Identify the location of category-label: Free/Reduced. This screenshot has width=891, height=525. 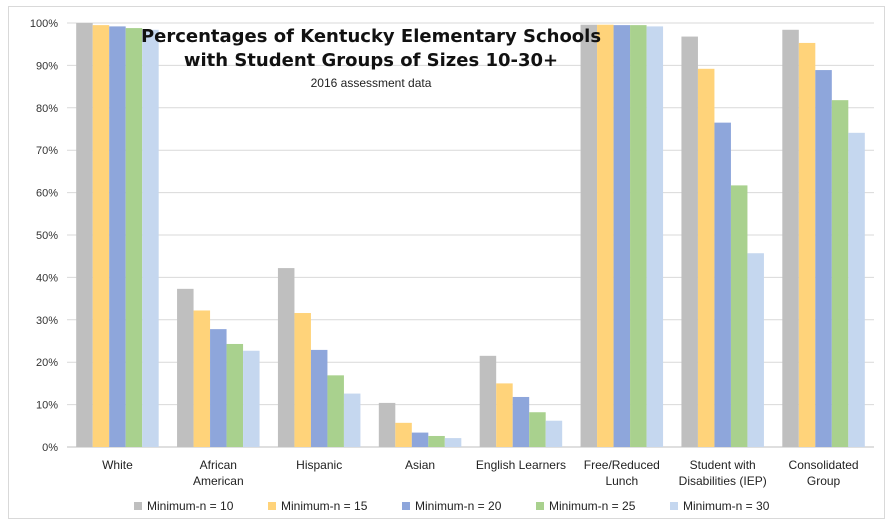
(622, 465).